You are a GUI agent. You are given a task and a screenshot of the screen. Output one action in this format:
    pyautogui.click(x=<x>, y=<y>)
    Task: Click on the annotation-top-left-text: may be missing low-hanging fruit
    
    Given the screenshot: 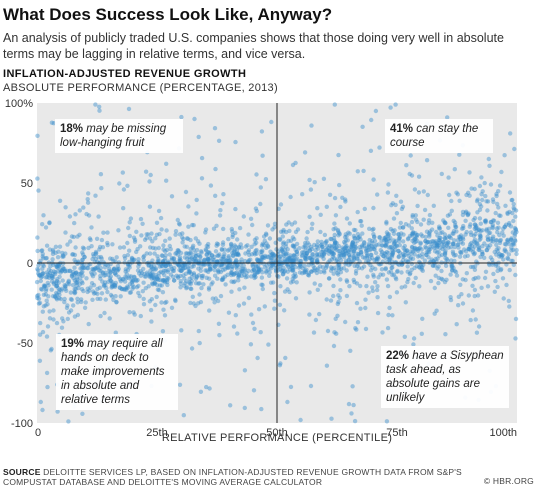 What is the action you would take?
    pyautogui.click(x=113, y=136)
    